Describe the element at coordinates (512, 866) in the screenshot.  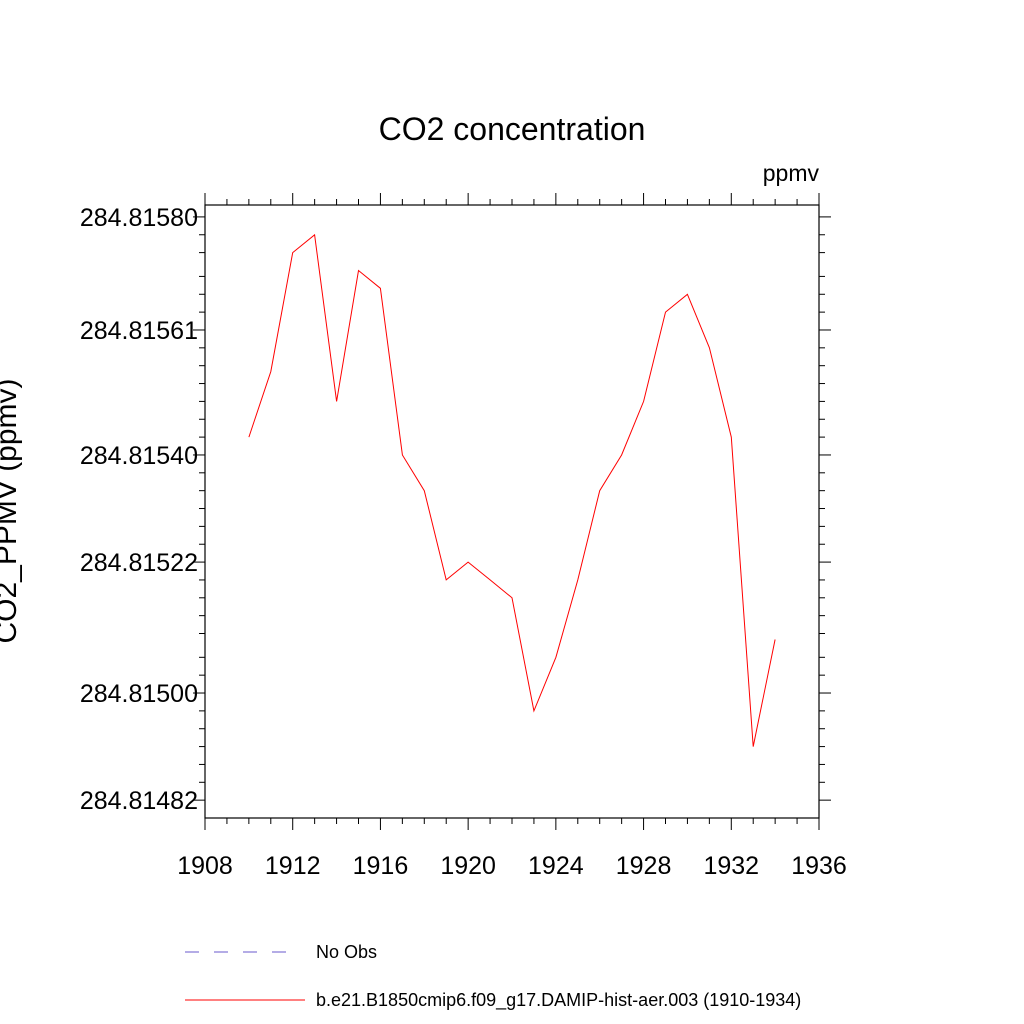
I see `x-tick-labels: 1908 1912 1916 1920 1924 1928 1932 1936` at that location.